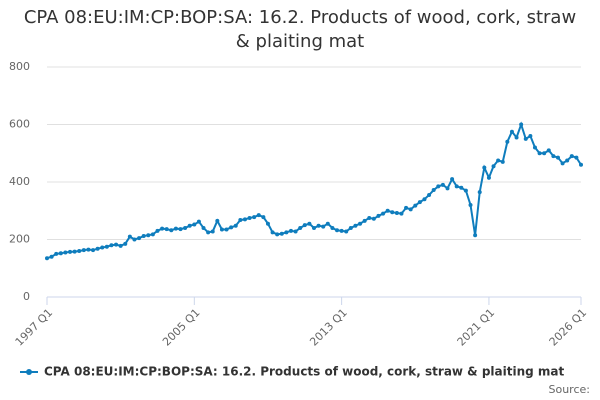 The image size is (600, 400). Describe the element at coordinates (568, 327) in the screenshot. I see `x-tick-label: 2026 Q1` at that location.